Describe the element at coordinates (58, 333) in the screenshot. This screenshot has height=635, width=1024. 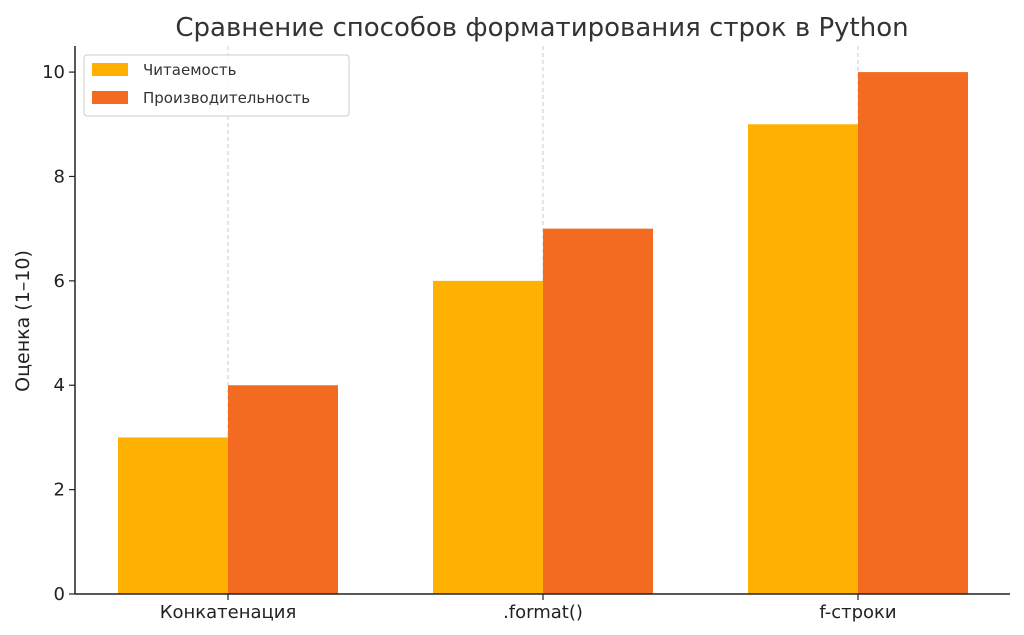
I see `y-ticks: 0 2 4 6 8 10` at that location.